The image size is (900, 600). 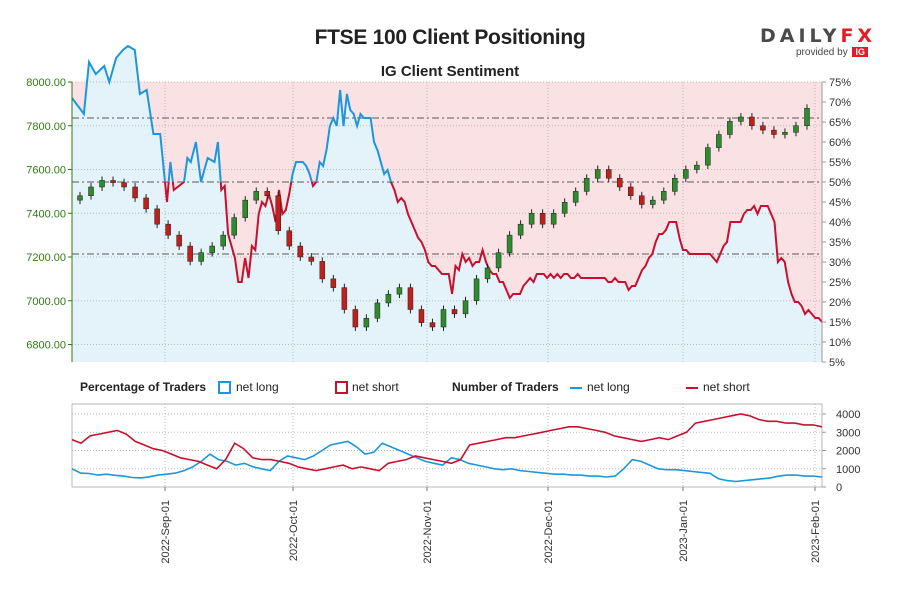 I want to click on x-tick-label: 2023-Jan-01, so click(x=684, y=531).